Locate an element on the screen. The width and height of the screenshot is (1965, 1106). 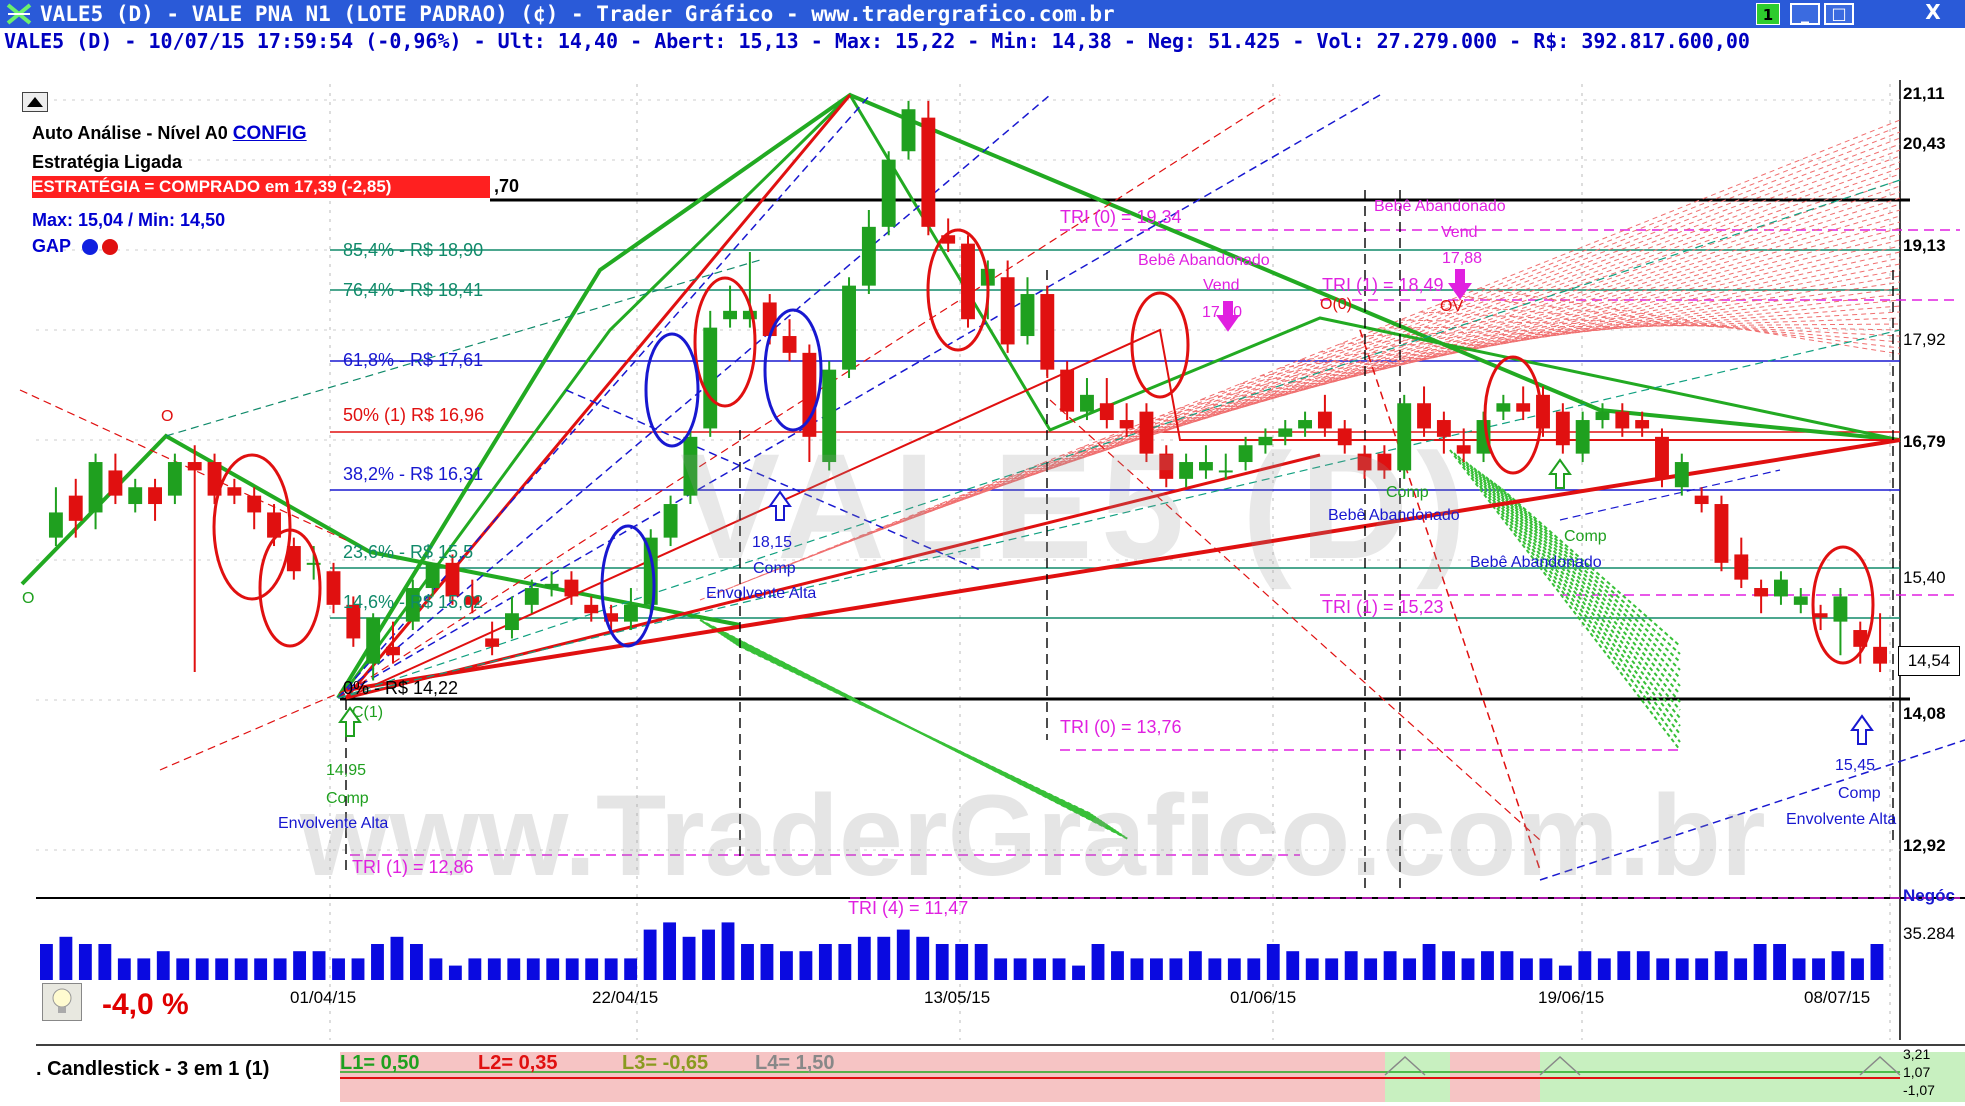
maximize-button: □ is located at coordinates (1839, 14).